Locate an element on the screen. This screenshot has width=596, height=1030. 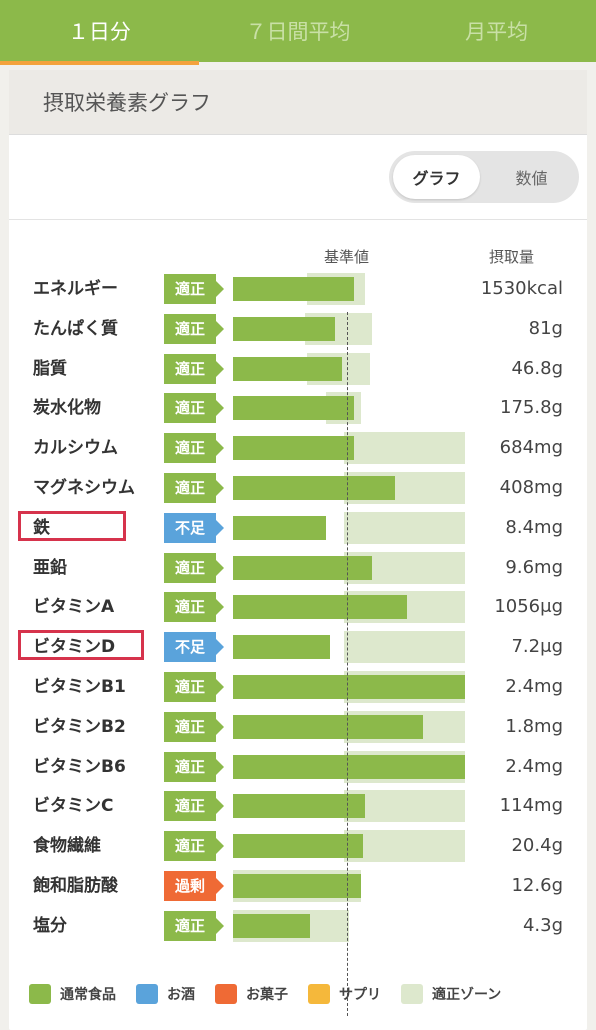
nutrient-name: 食物繊維 is located at coordinates (67, 846).